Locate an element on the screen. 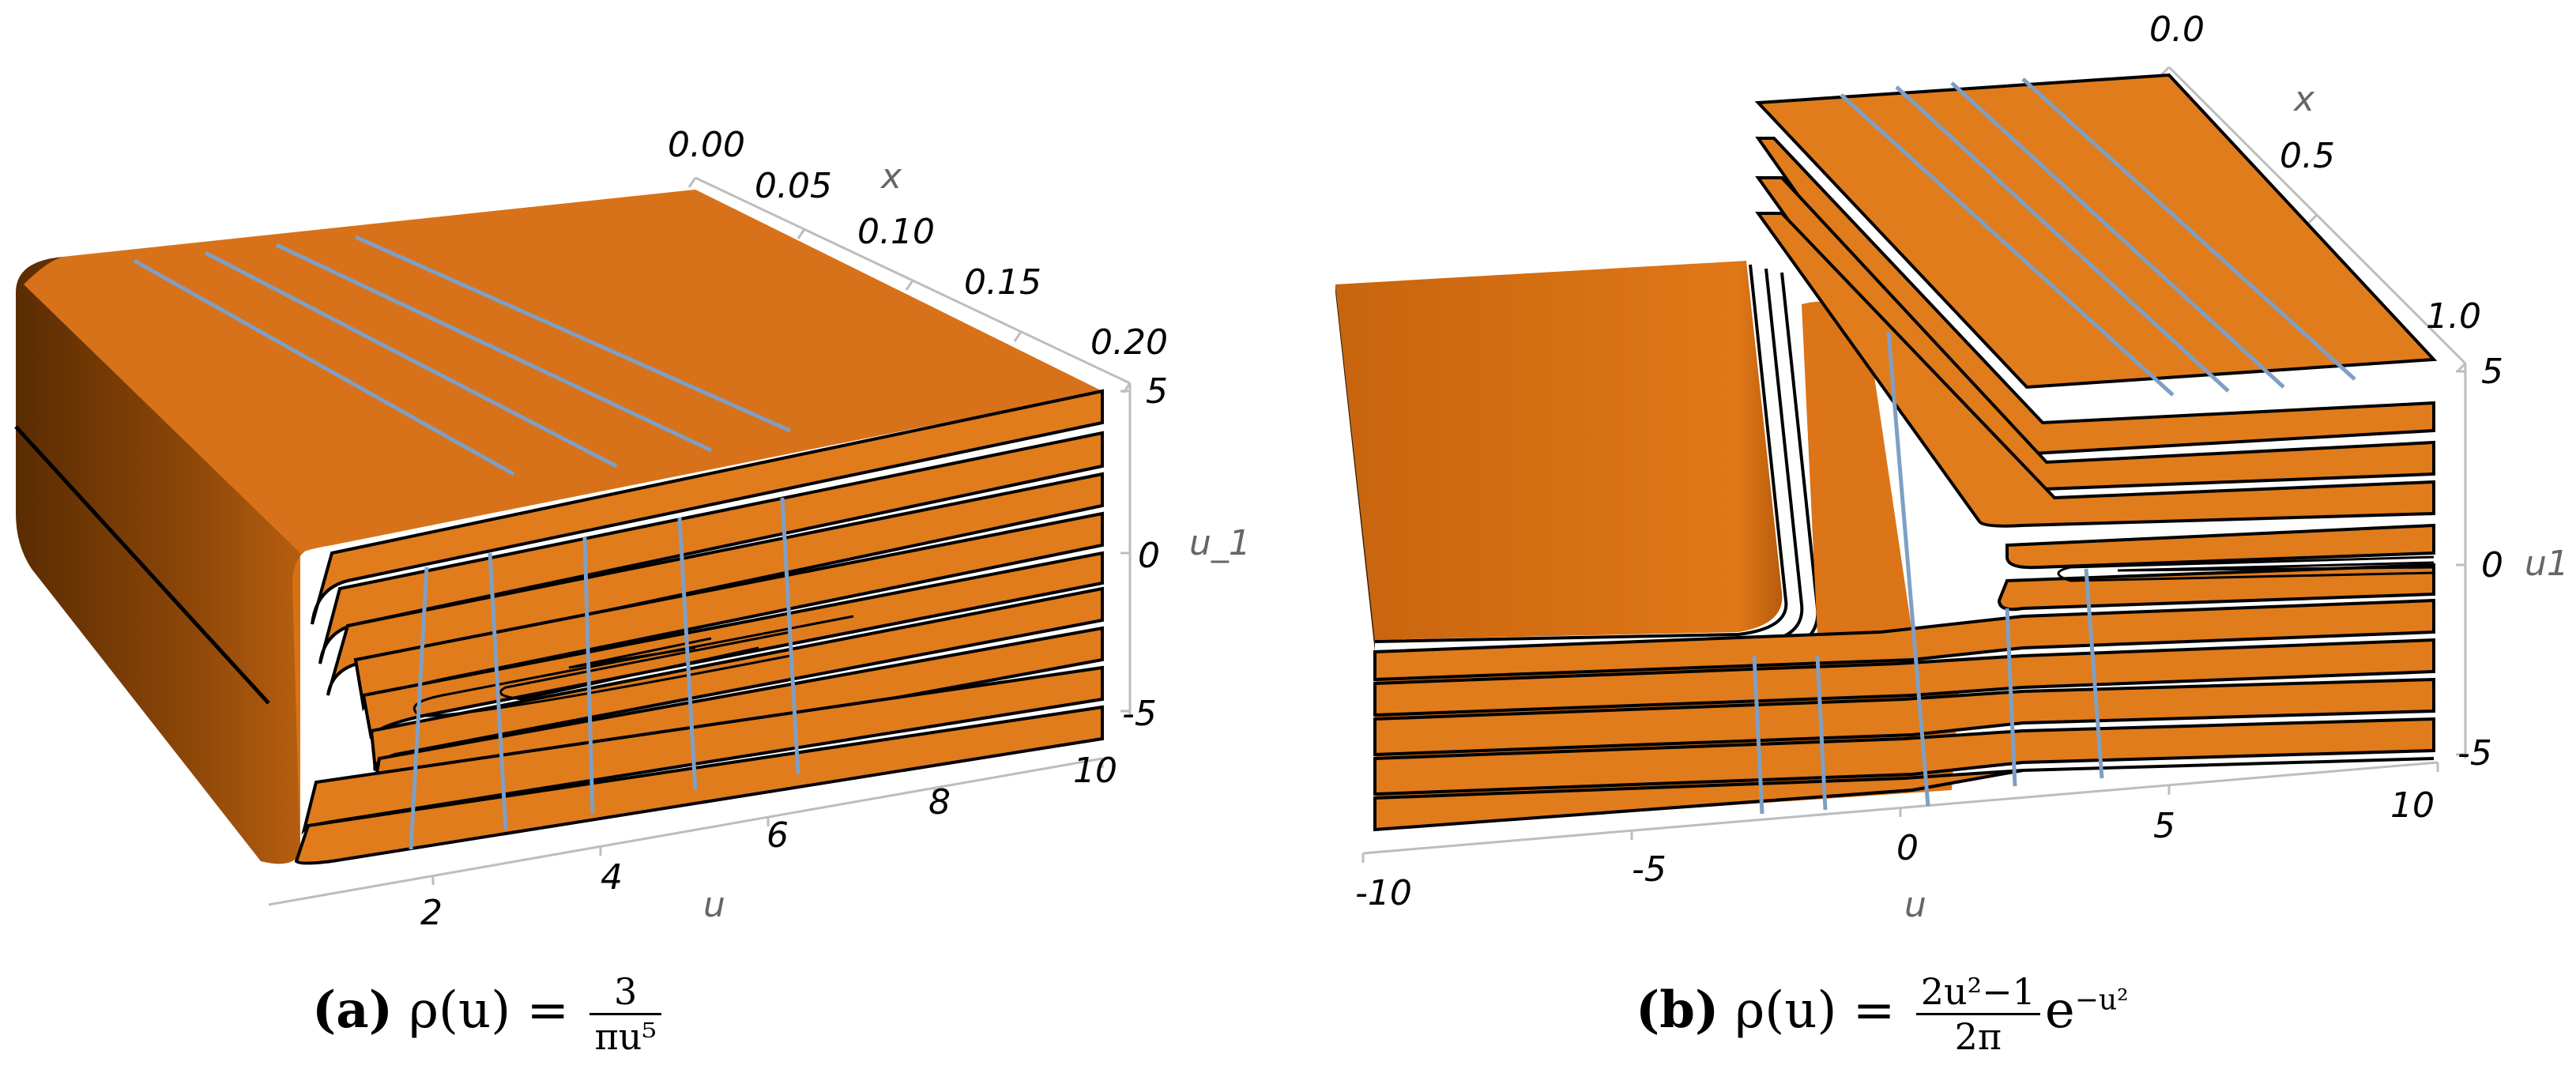  panel-b-x-tick: 0.0 is located at coordinates (2177, 29).